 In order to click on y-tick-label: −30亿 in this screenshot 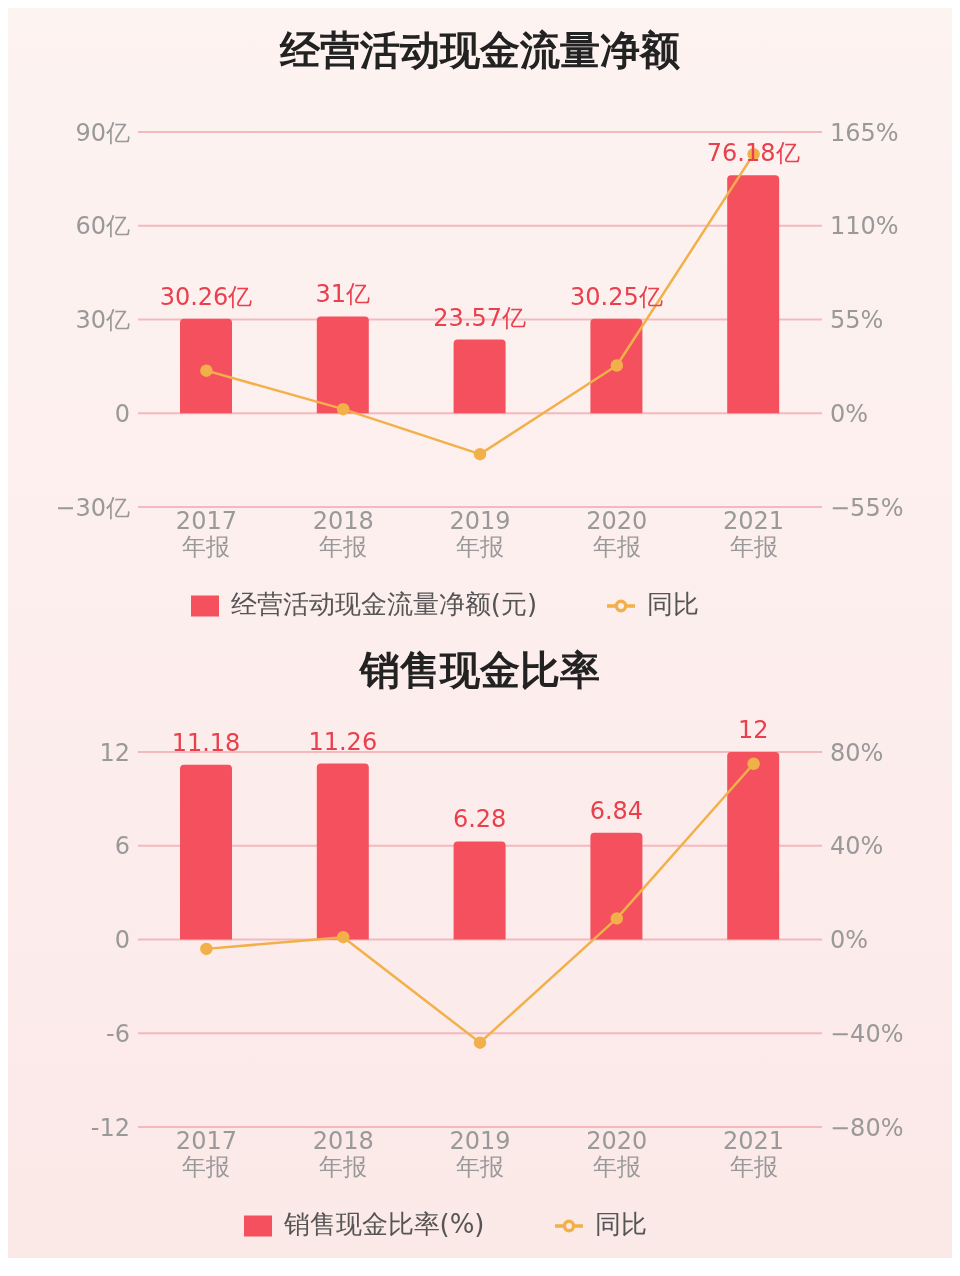, I will do `click(92, 507)`.